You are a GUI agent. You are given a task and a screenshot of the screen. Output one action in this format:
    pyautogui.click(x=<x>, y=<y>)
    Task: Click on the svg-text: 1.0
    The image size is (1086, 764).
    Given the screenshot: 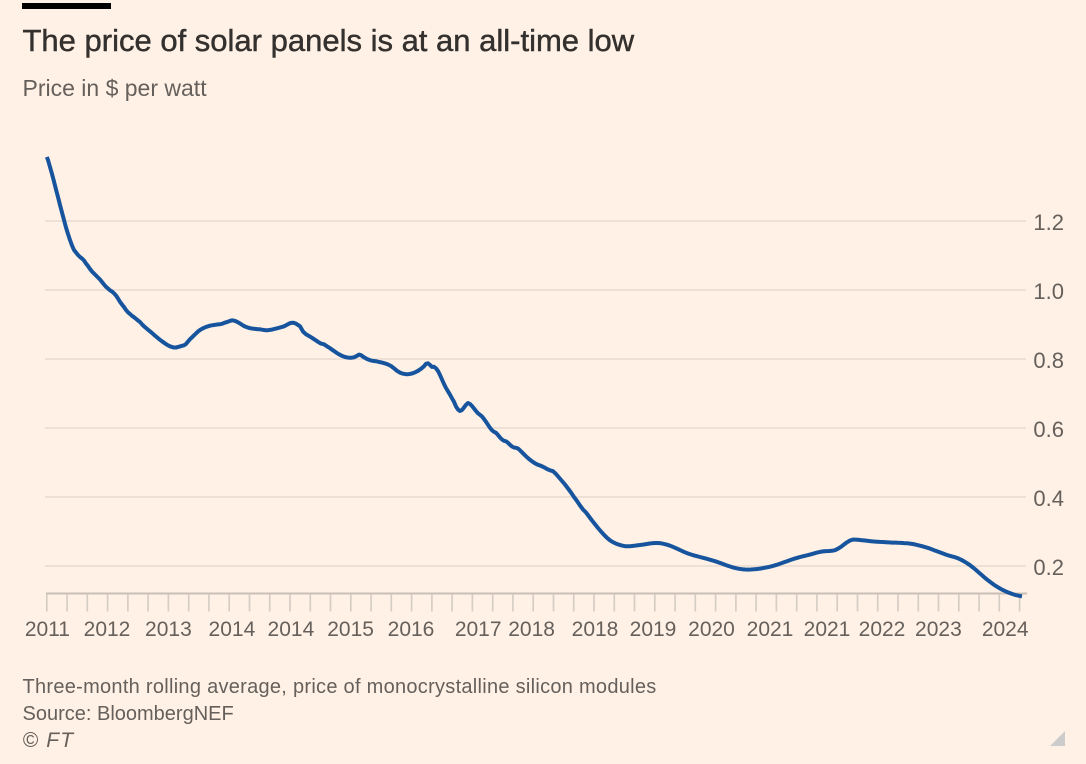 What is the action you would take?
    pyautogui.click(x=1048, y=291)
    